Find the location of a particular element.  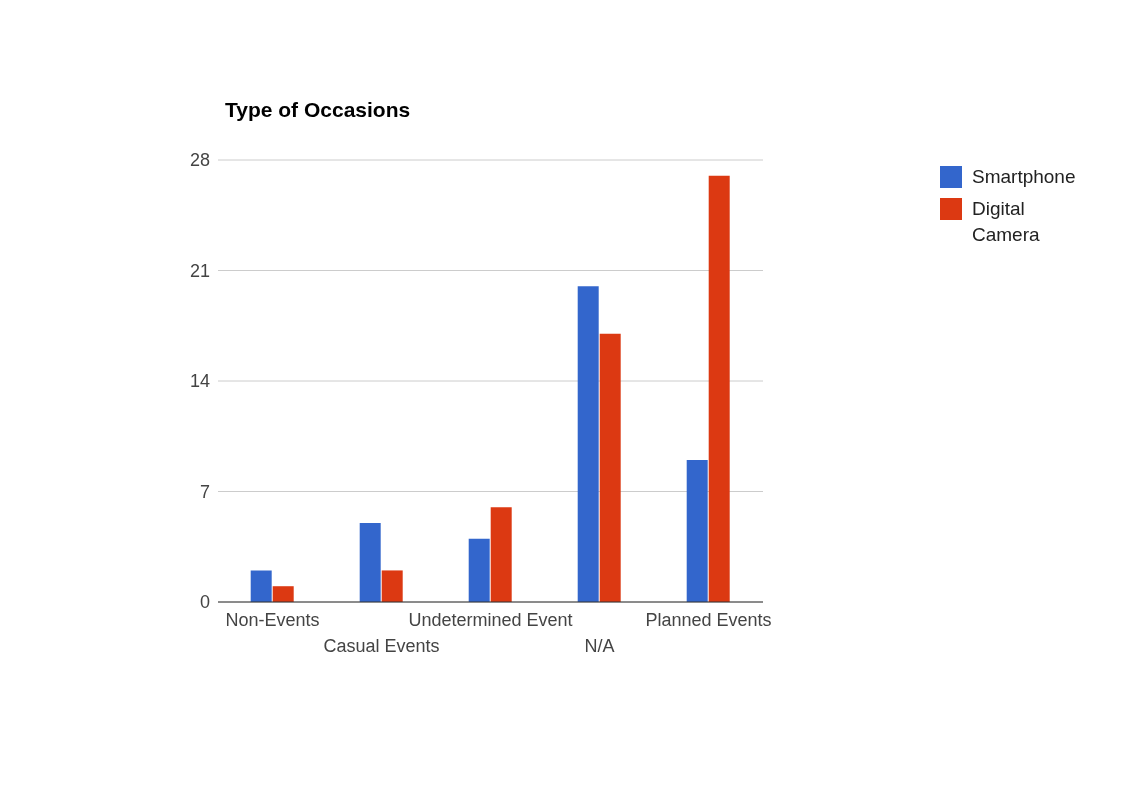

legend-label: Smartphone is located at coordinates (1024, 177).